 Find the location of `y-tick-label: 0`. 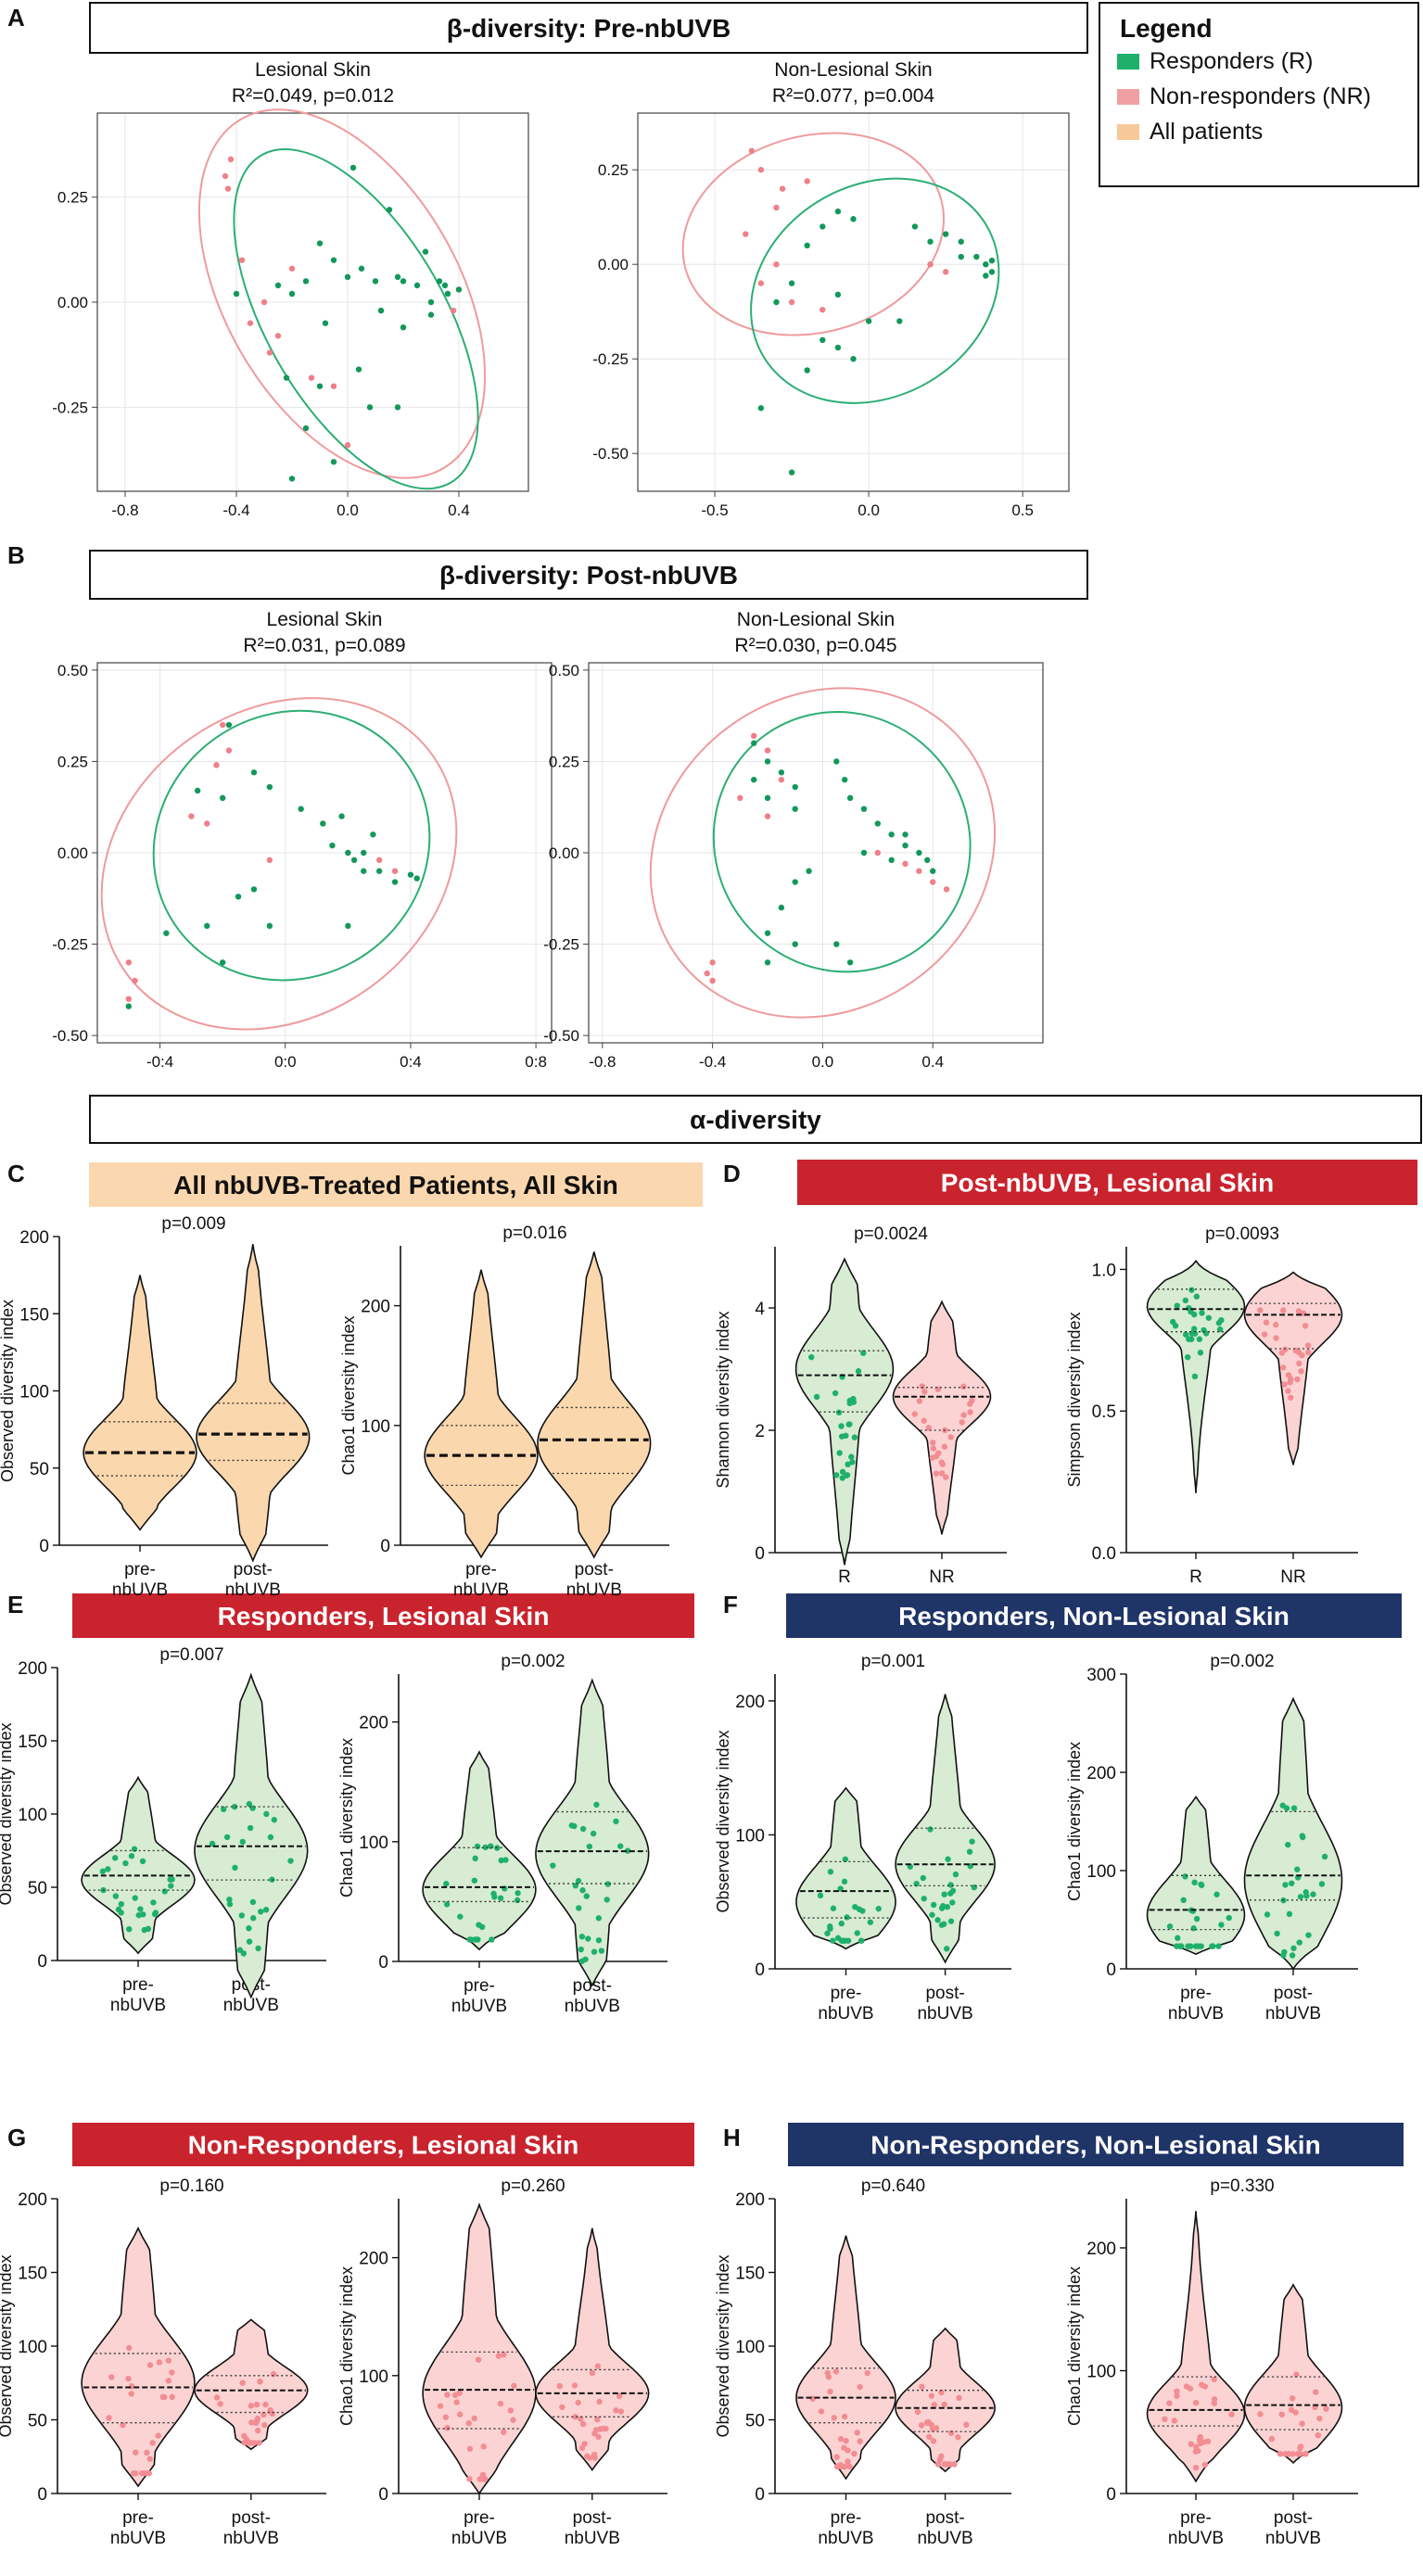

y-tick-label: 0 is located at coordinates (760, 2495).